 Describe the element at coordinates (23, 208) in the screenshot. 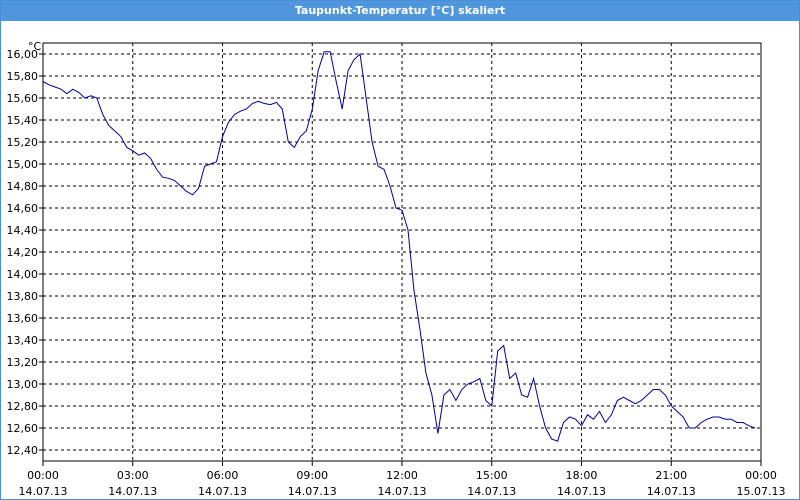

I see `y-tick-label: 14,60` at that location.